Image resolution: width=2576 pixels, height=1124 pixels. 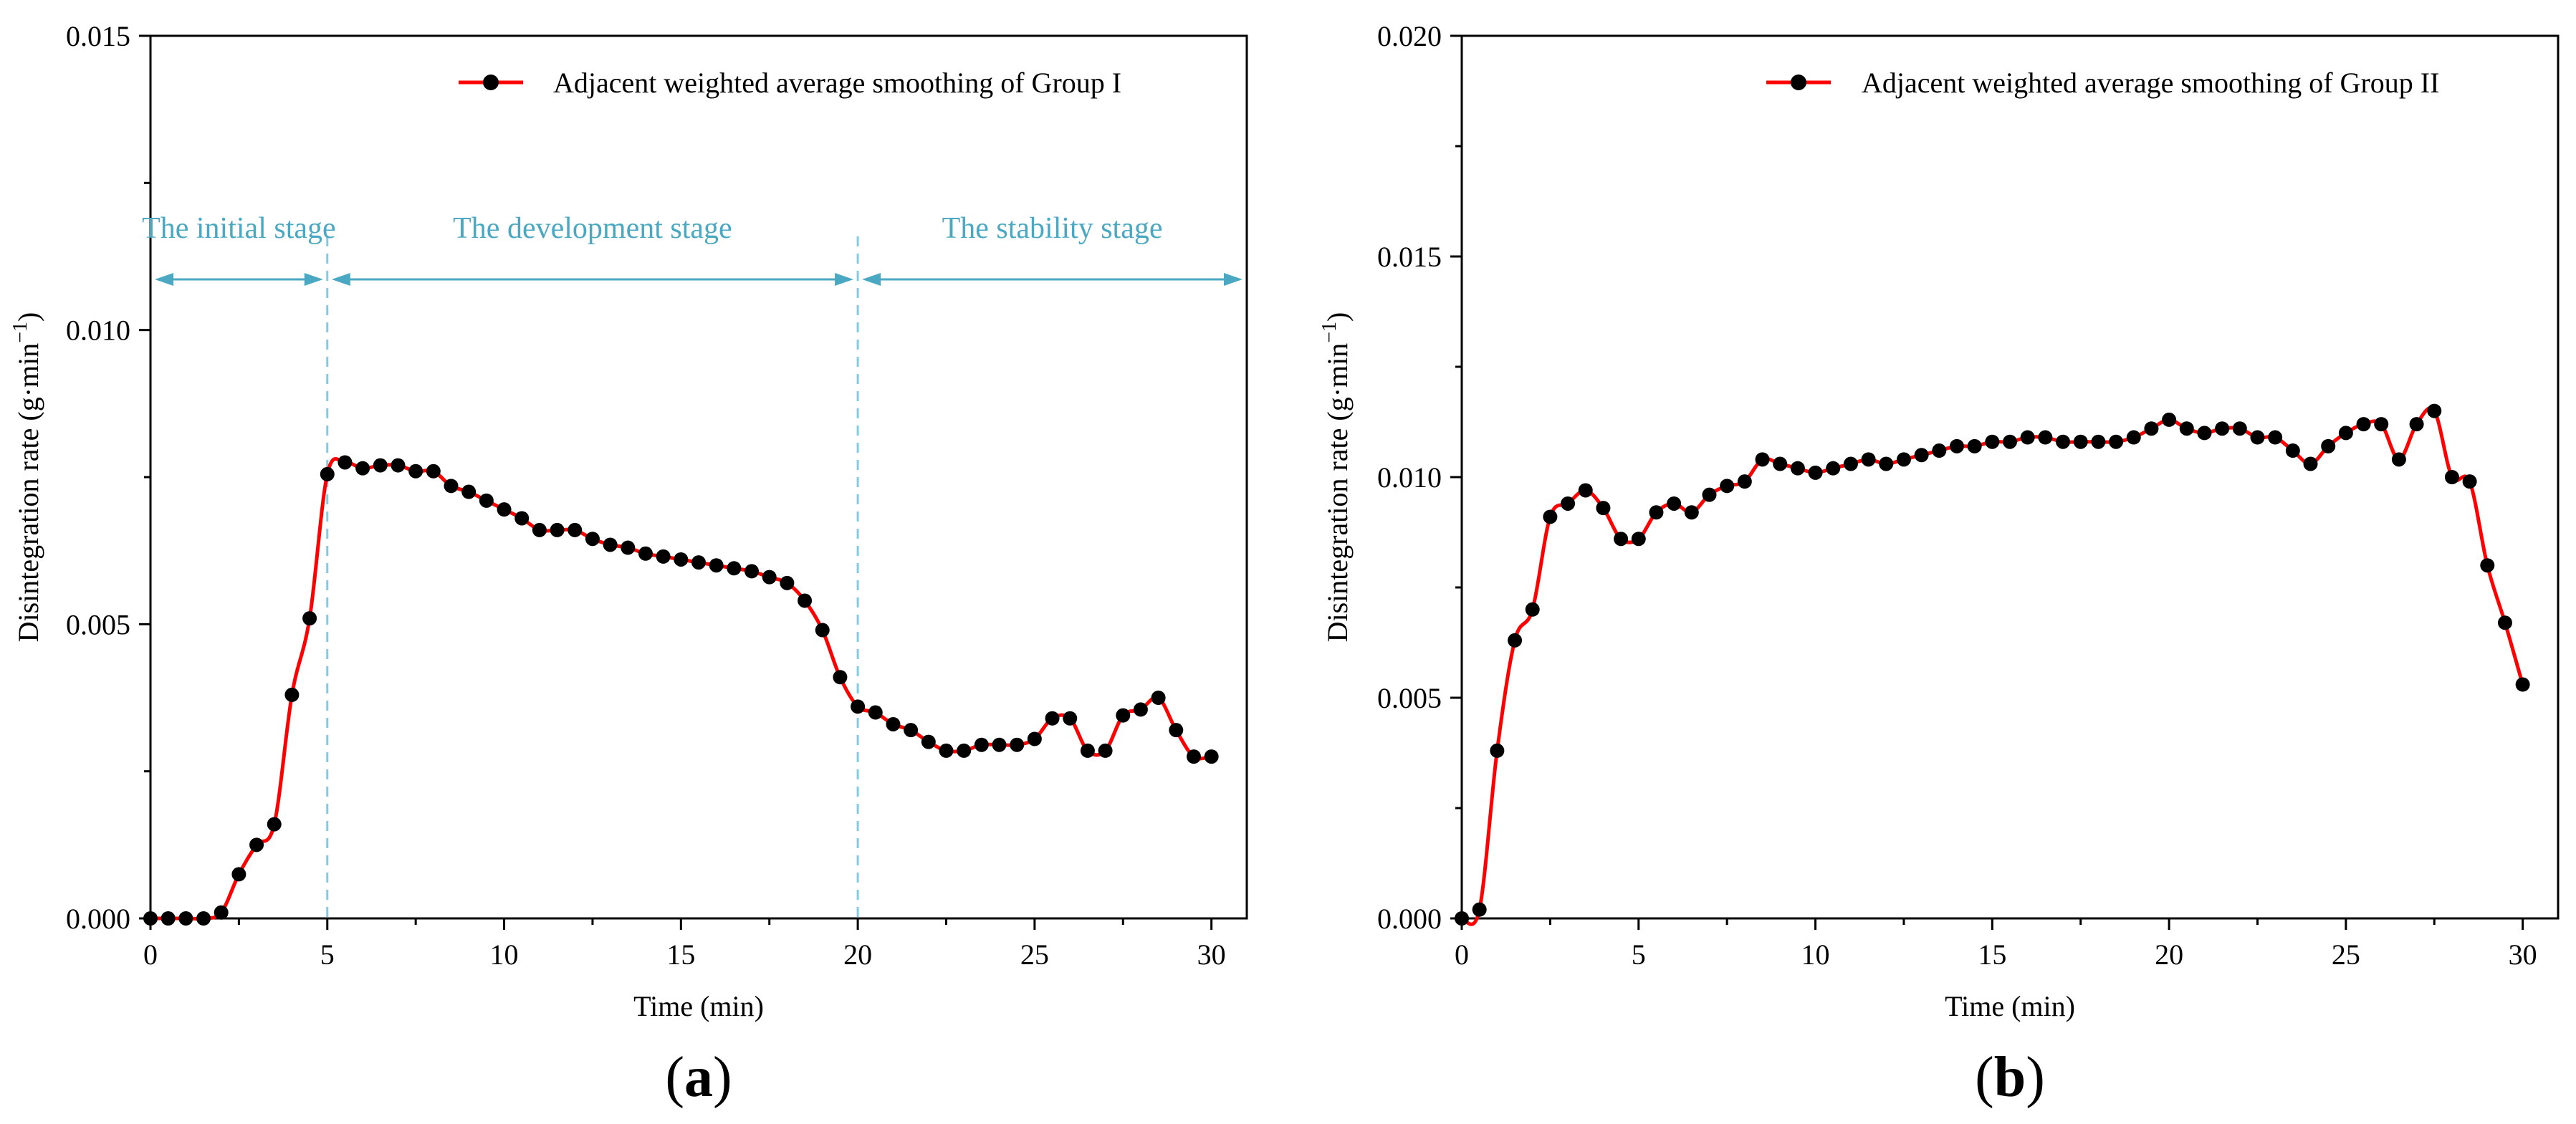 I want to click on y-axis-title-close-b: ), so click(x=1337, y=317).